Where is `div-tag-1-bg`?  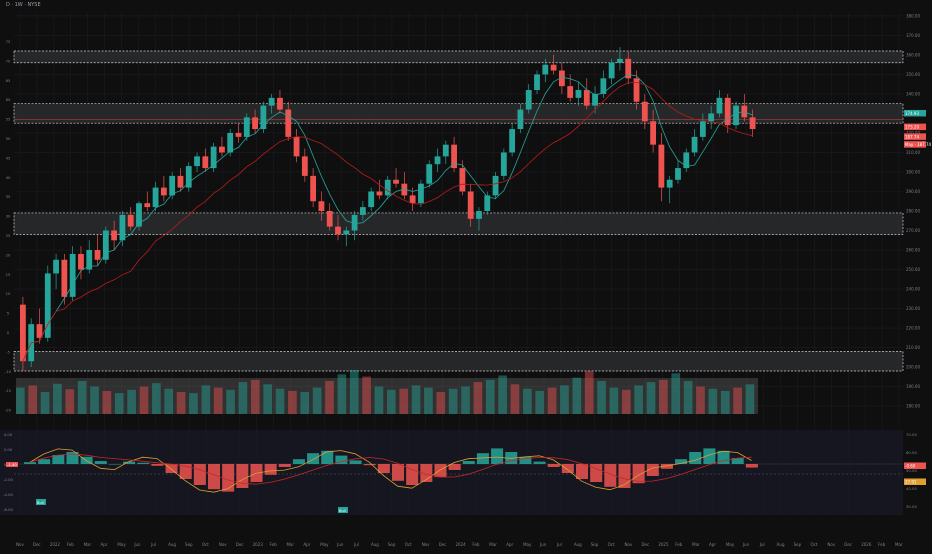 div-tag-1-bg is located at coordinates (41, 502).